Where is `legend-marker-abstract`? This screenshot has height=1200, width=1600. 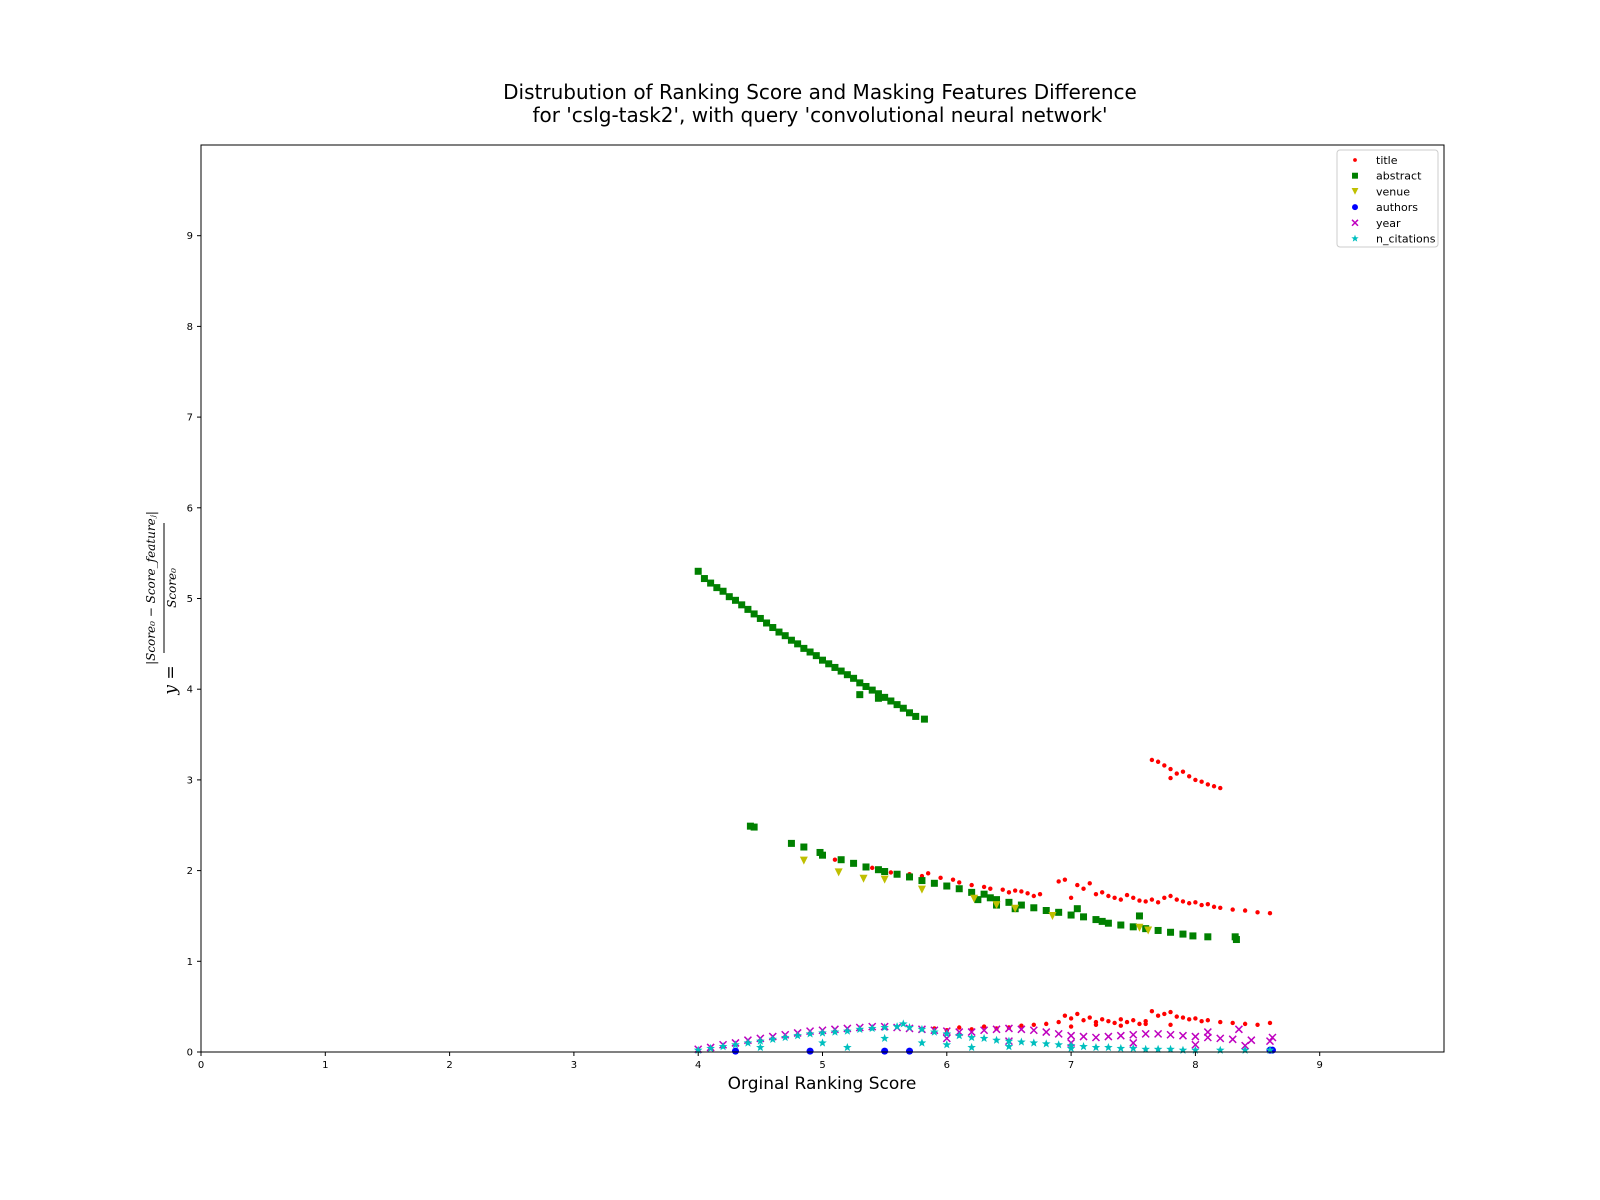
legend-marker-abstract is located at coordinates (1355, 175).